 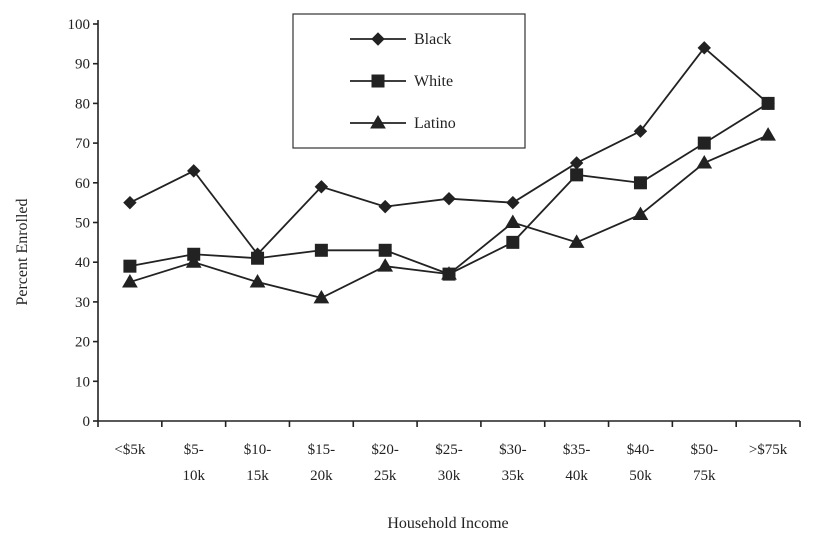 I want to click on x-tick-label: >$75k, so click(x=768, y=450).